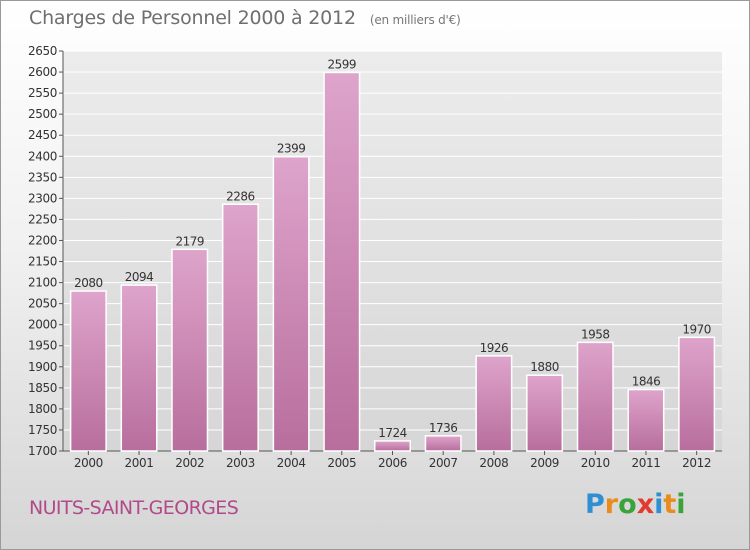 The height and width of the screenshot is (550, 750). I want to click on data-label: 1958, so click(595, 334).